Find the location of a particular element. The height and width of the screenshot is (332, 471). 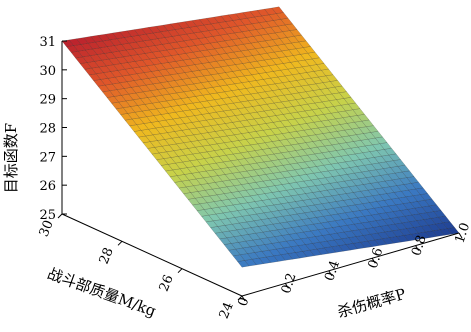

x-tick-label: 1.0 is located at coordinates (462, 233).